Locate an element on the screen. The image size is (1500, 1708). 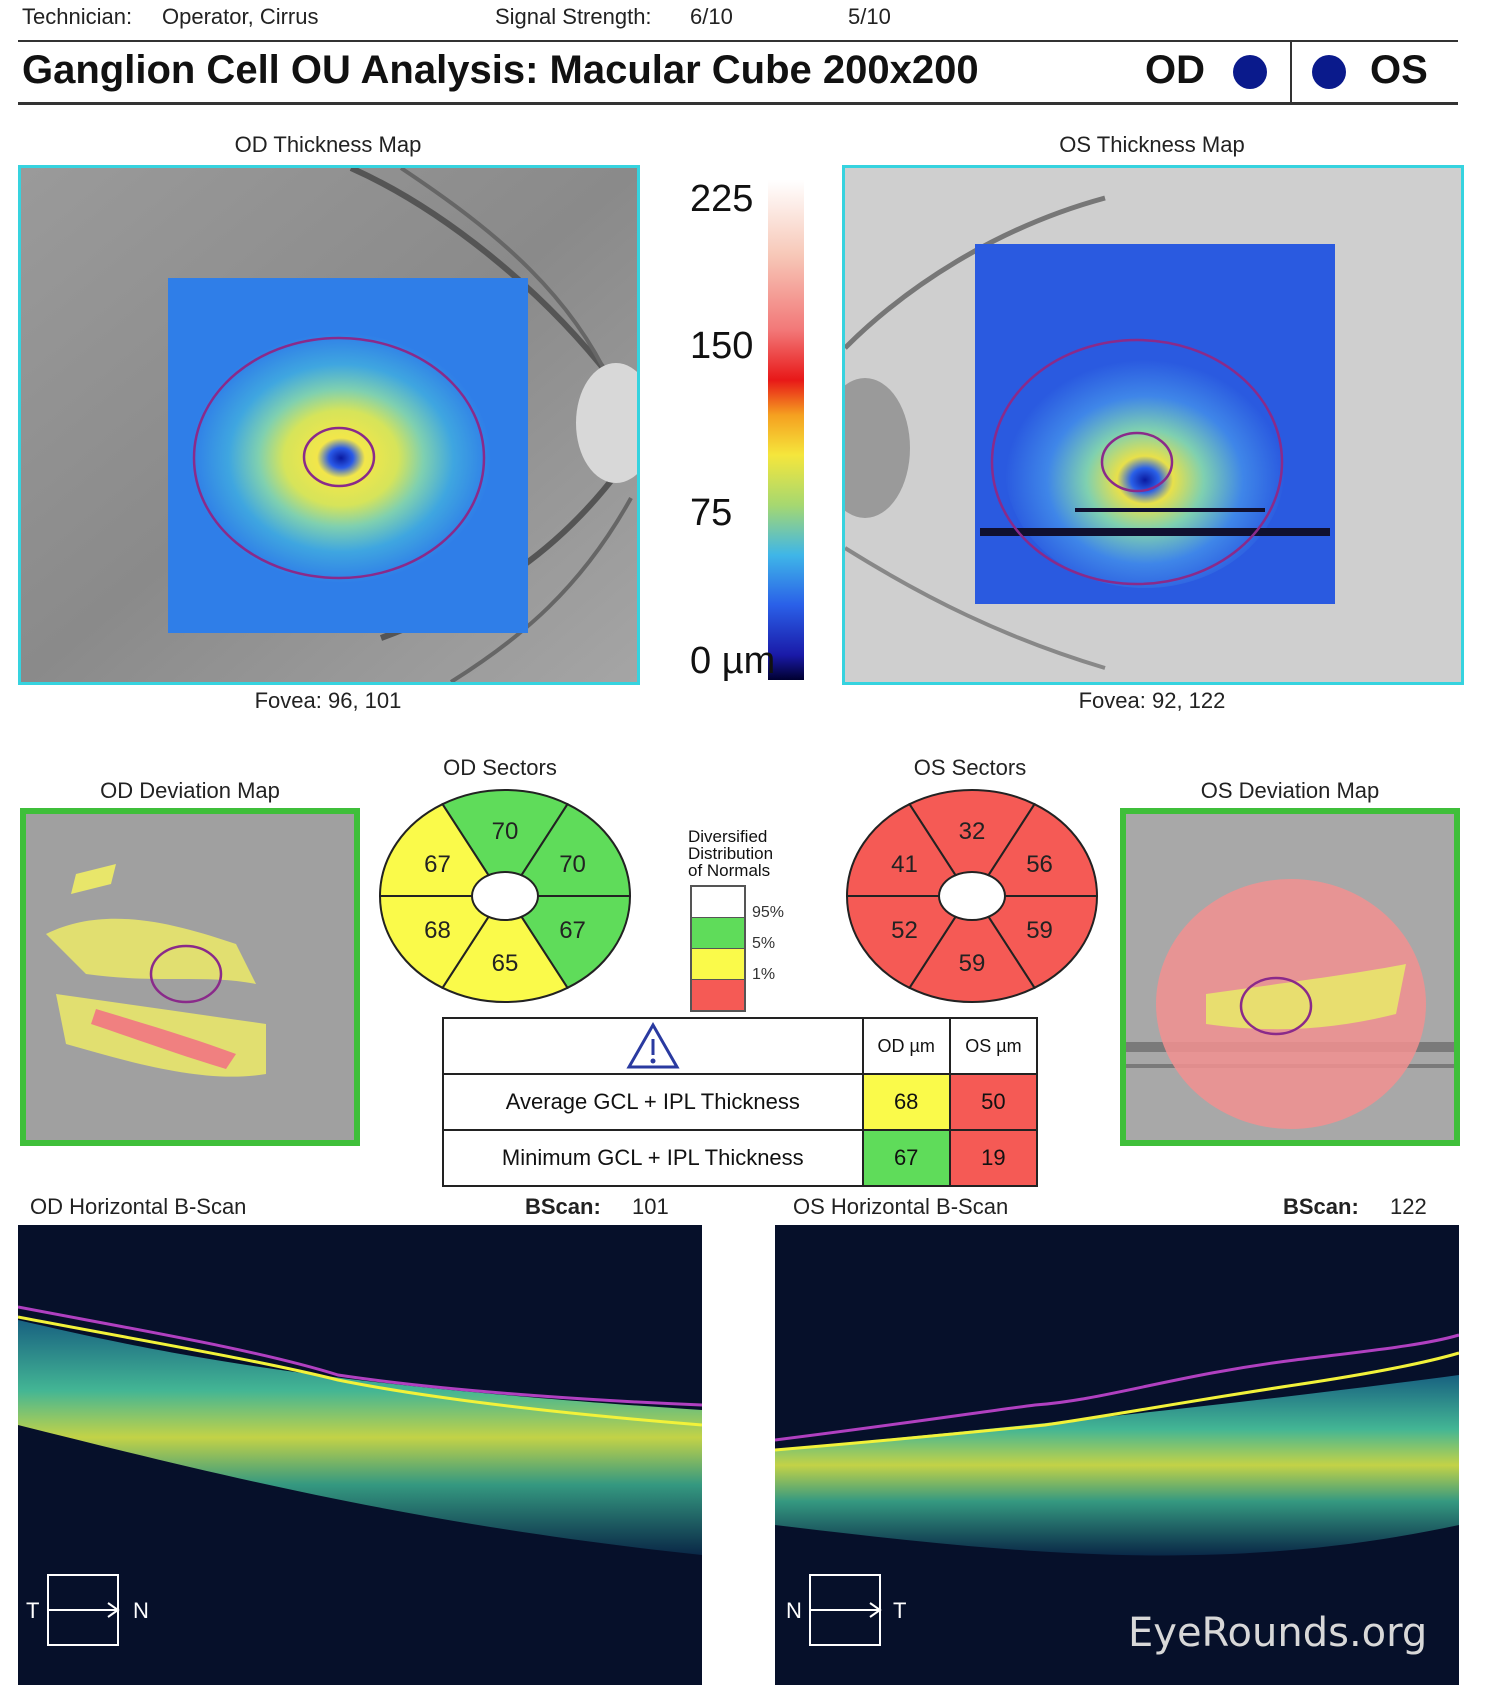
header-top-rule is located at coordinates (738, 41).